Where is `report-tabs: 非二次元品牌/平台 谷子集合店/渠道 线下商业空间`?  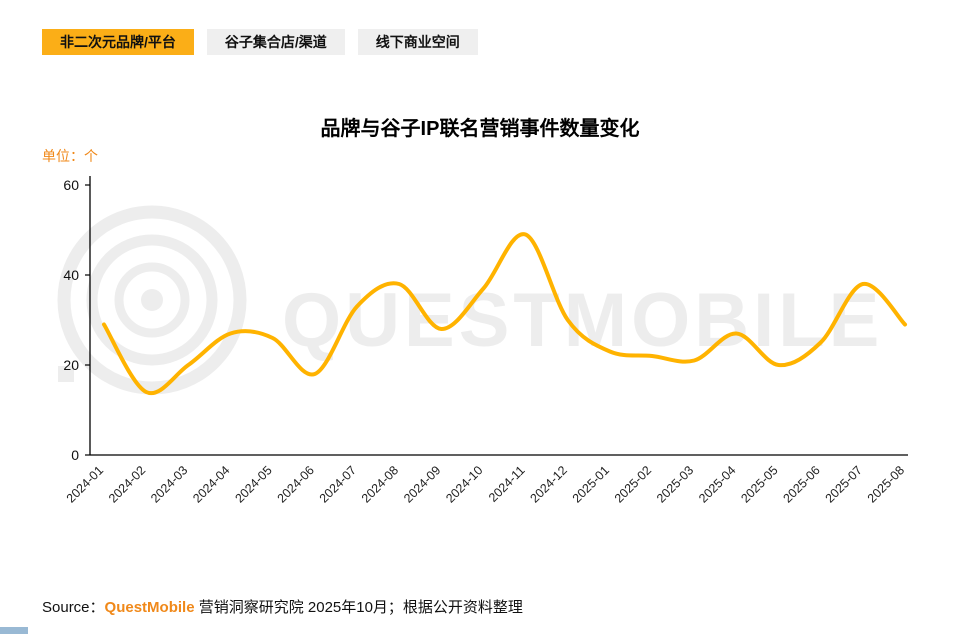
report-tabs: 非二次元品牌/平台 谷子集合店/渠道 线下商业空间 is located at coordinates (260, 42).